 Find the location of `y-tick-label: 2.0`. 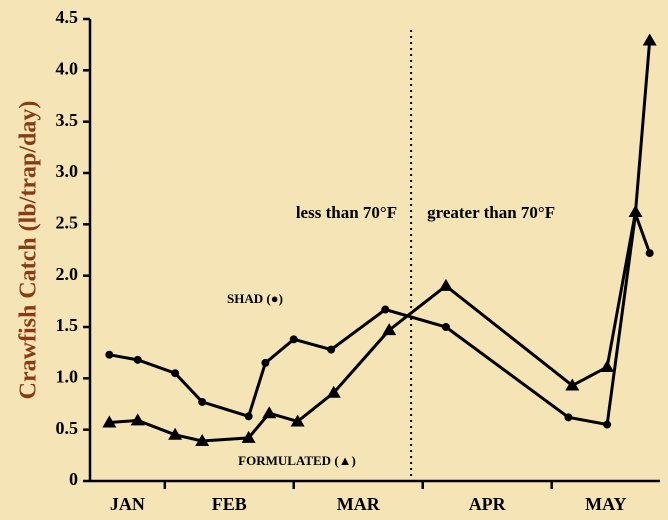

y-tick-label: 2.0 is located at coordinates (67, 274).